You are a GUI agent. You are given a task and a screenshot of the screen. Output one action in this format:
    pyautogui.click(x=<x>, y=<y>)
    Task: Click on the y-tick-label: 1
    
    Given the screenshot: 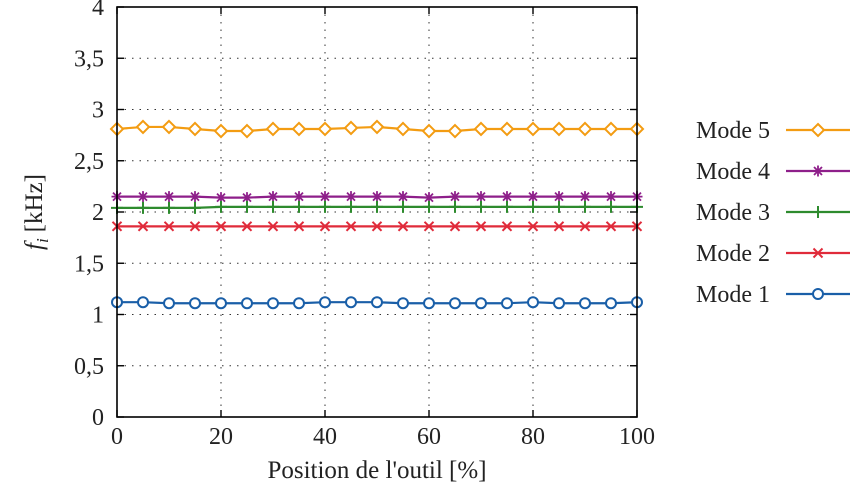 What is the action you would take?
    pyautogui.click(x=98, y=316)
    